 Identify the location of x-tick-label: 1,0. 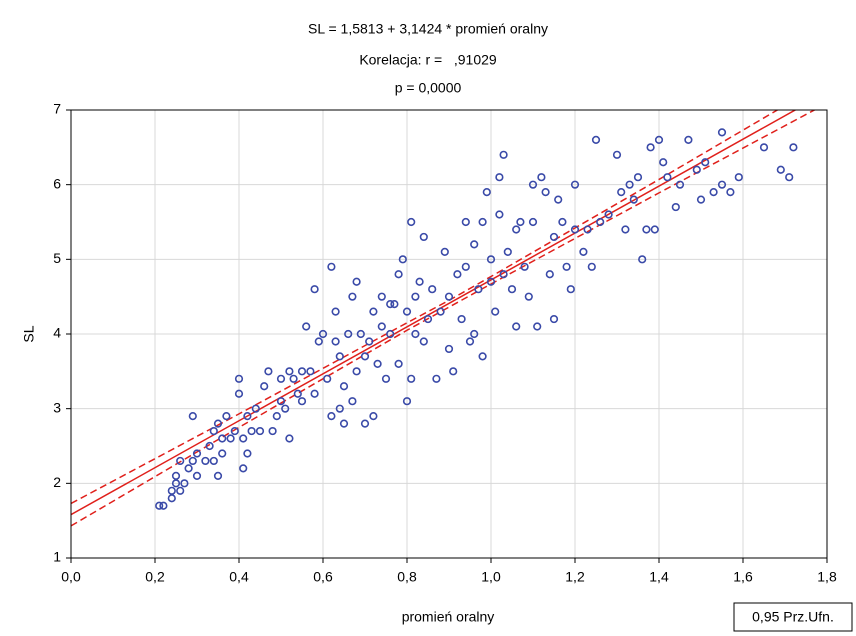
(491, 577).